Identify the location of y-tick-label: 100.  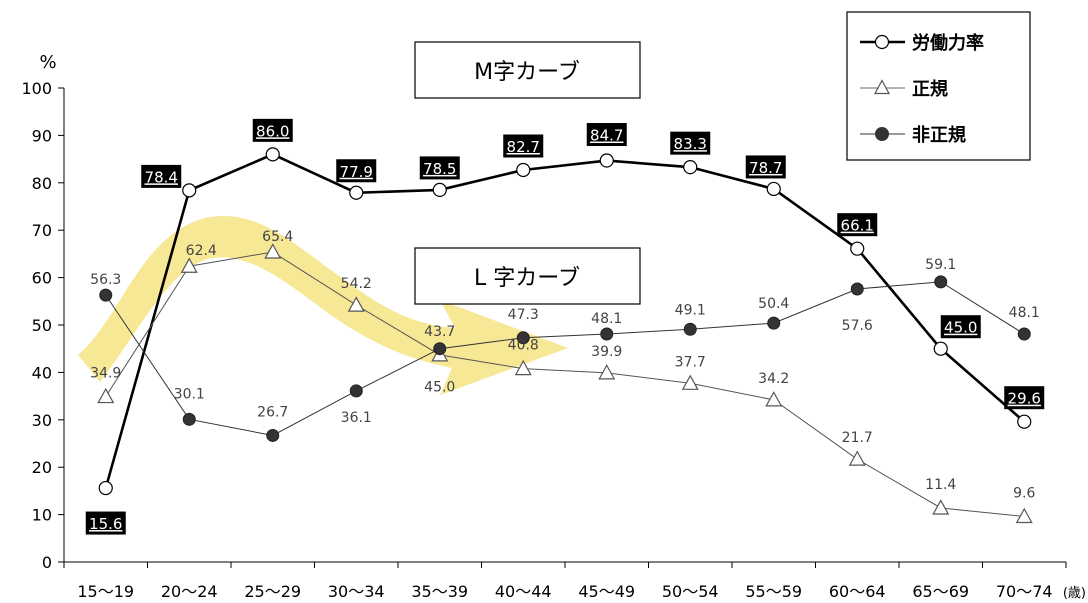
(36, 88).